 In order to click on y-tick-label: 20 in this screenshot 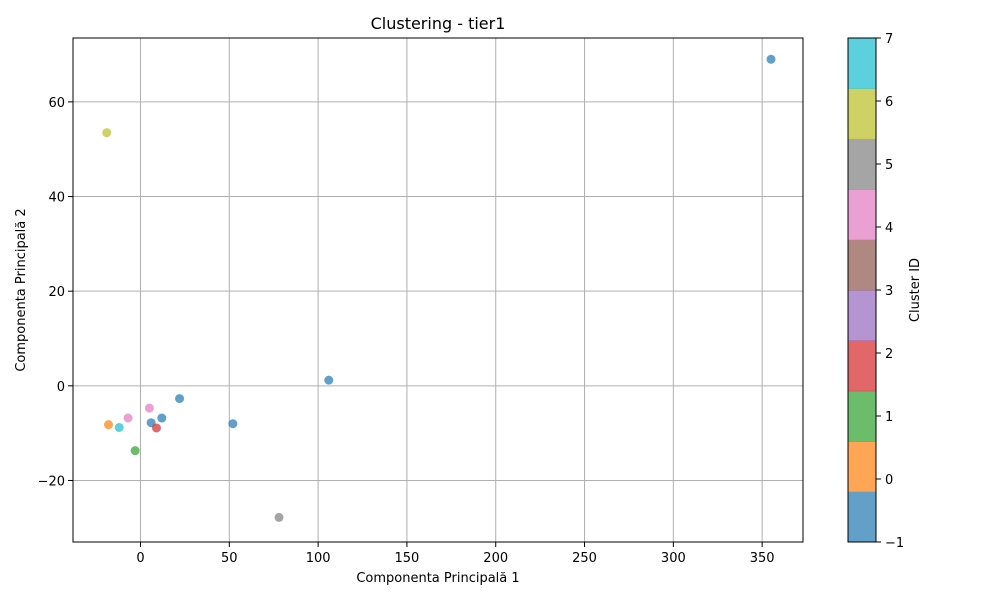, I will do `click(56, 292)`.